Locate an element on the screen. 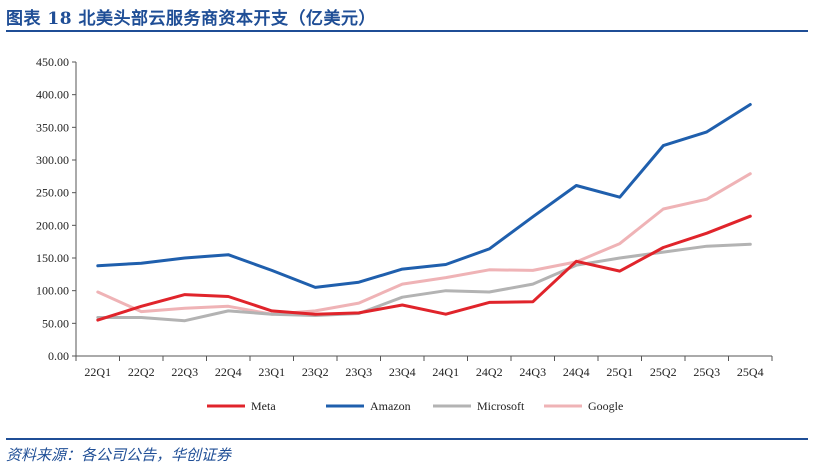 This screenshot has height=471, width=814. chart-legend: Meta Amazon Microsoft Google is located at coordinates (415, 406).